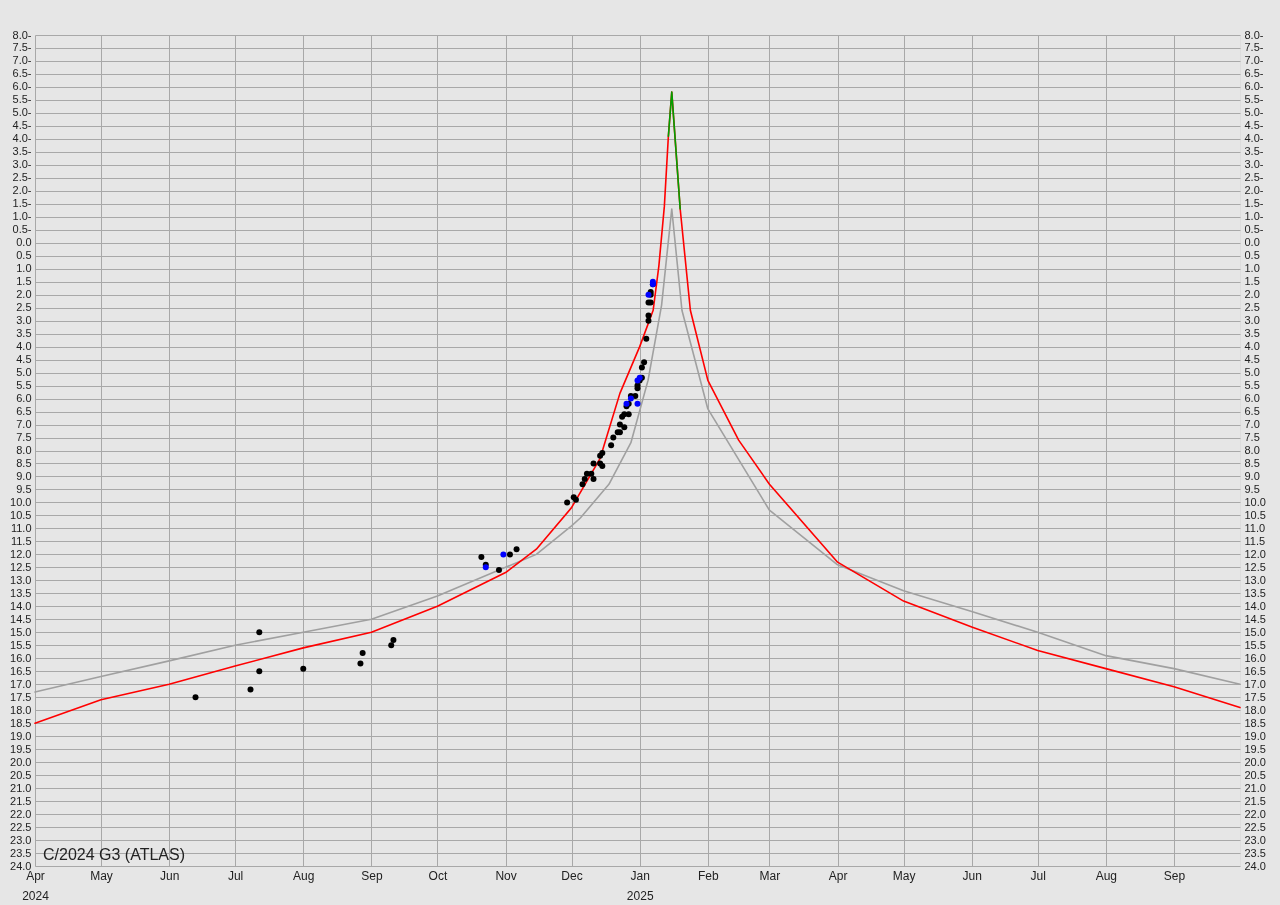  Describe the element at coordinates (1255, 579) in the screenshot. I see `y2-tick-label: 13.0` at that location.